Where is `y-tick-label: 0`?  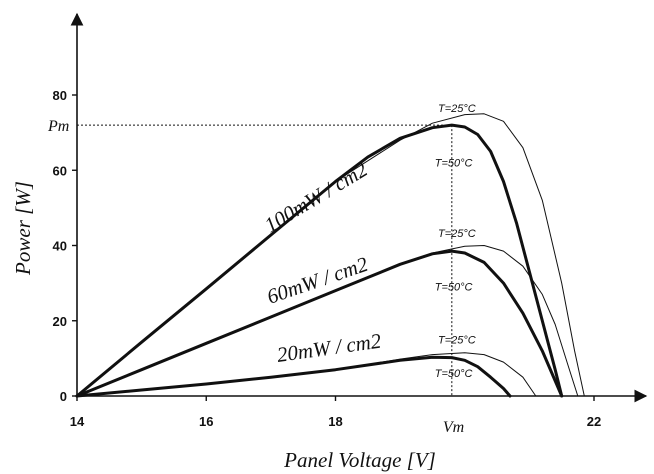
y-tick-label: 0 is located at coordinates (63, 396).